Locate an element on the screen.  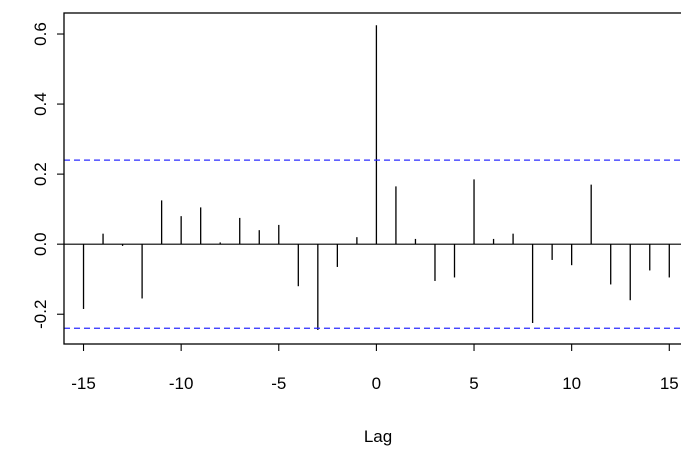
x-axis: -15 -10 -5 0 5 10 15 is located at coordinates (375, 368).